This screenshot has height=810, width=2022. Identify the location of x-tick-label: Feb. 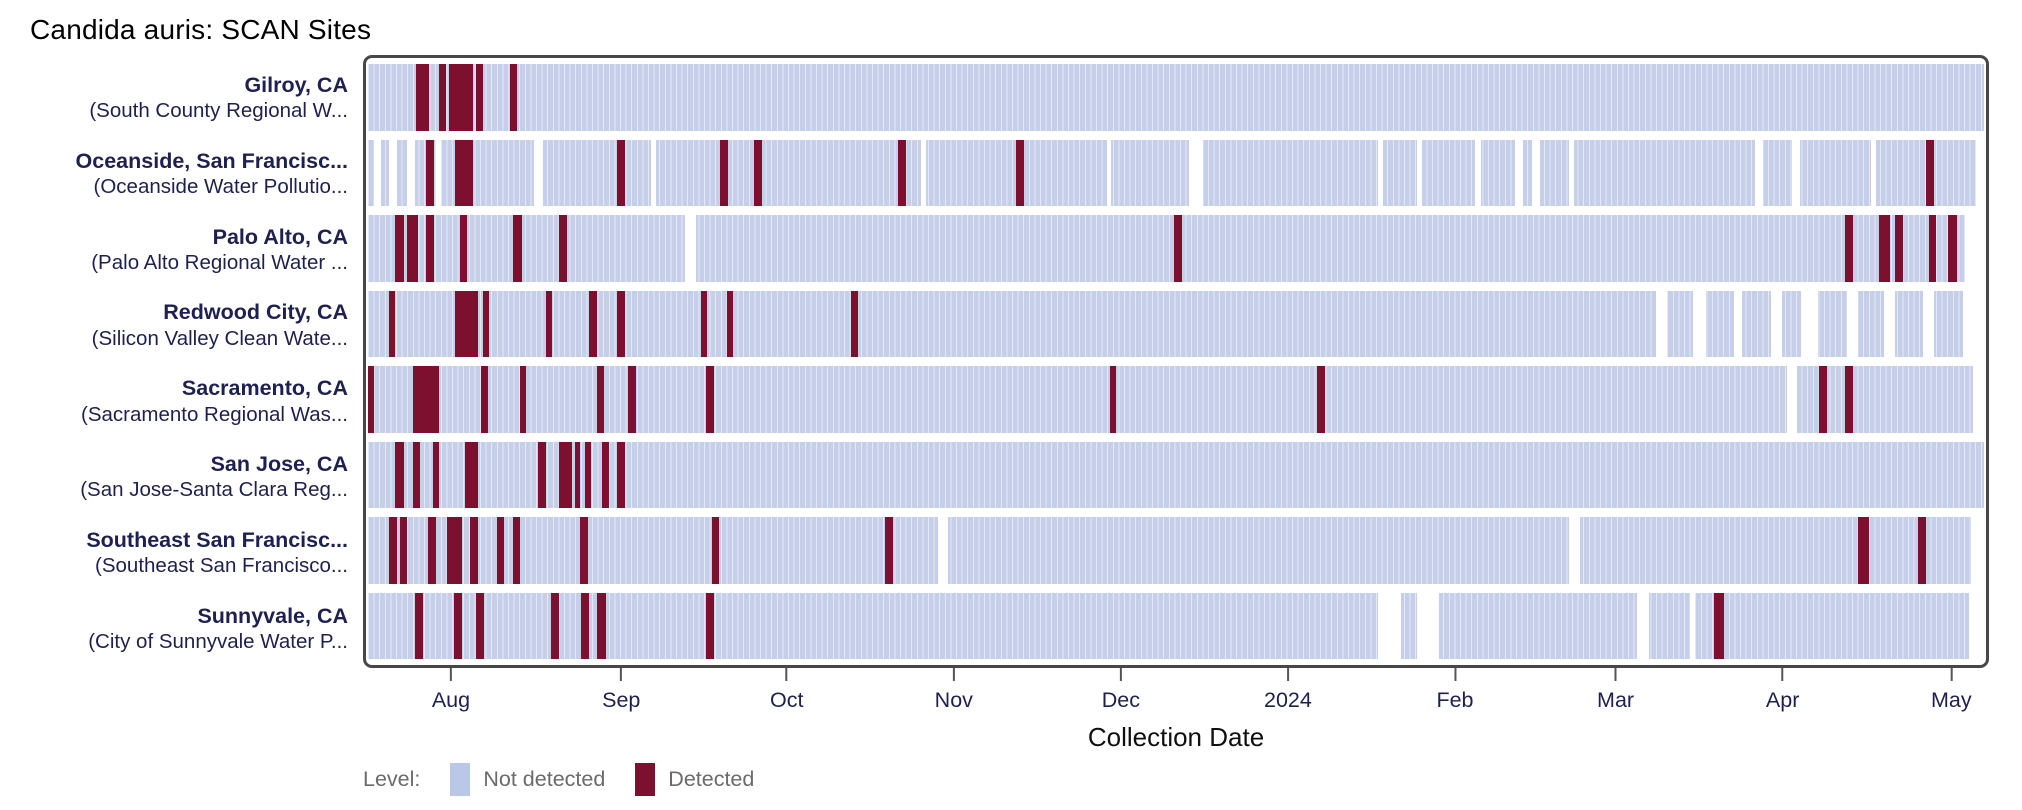
(1455, 700).